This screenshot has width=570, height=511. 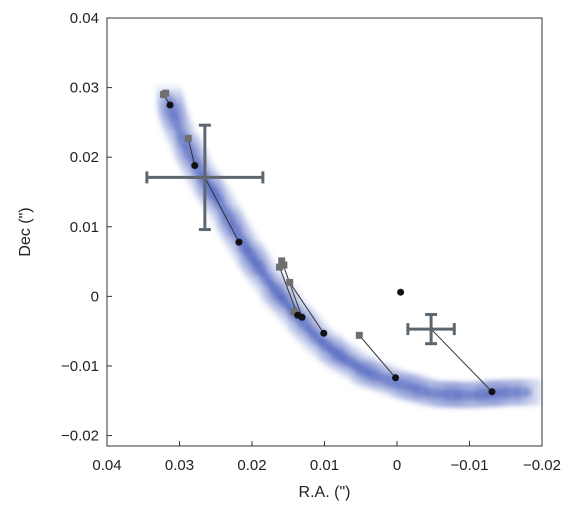 I want to click on x-tick-label: 0.01, so click(x=324, y=465).